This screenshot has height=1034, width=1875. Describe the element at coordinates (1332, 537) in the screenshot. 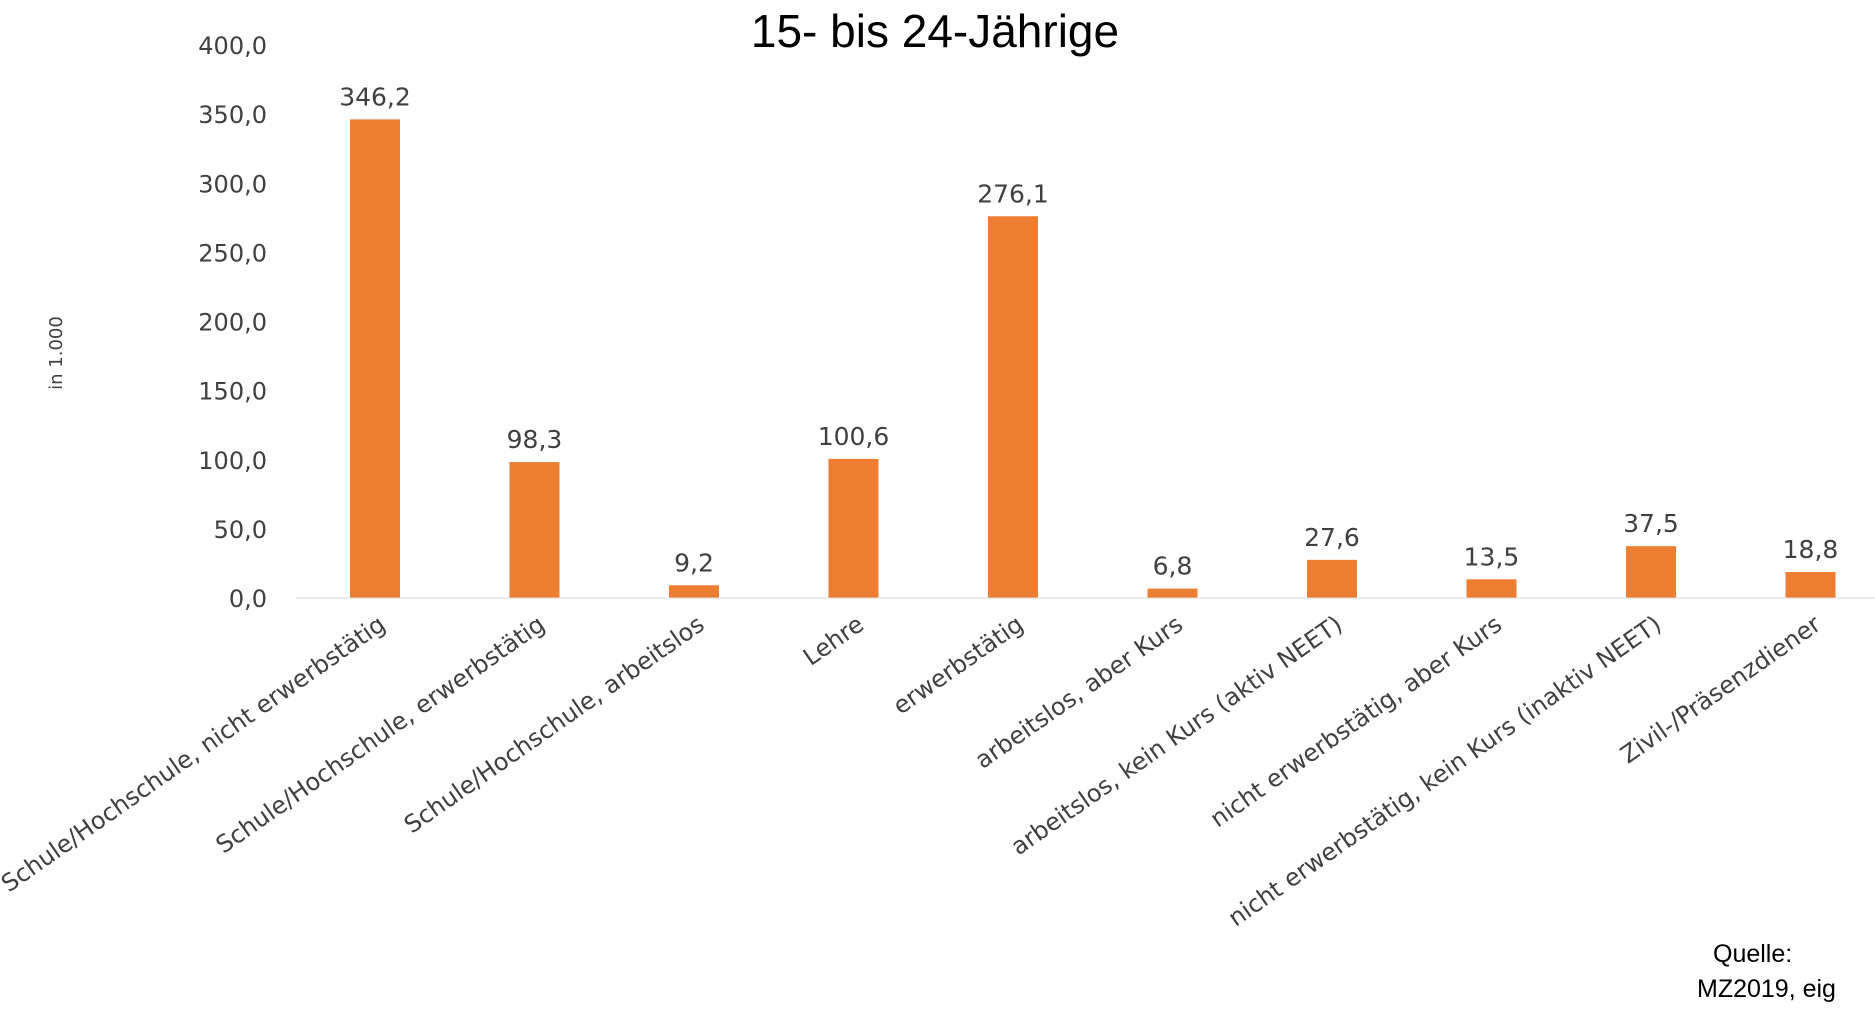

I see `data-label: 27,6` at that location.